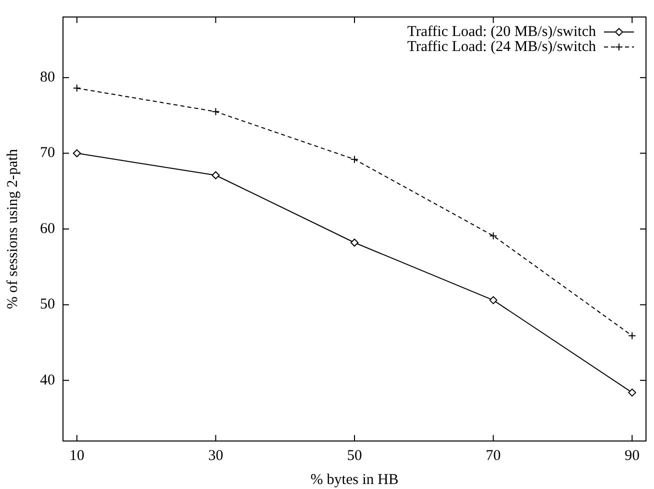 Image resolution: width=654 pixels, height=489 pixels. I want to click on legend-label: Traffic Load: (20 MB/s)/switch, so click(501, 32).